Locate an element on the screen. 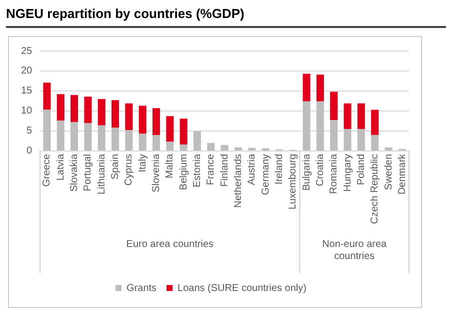 Image resolution: width=456 pixels, height=321 pixels. x-tick-label: Lithuania is located at coordinates (102, 174).